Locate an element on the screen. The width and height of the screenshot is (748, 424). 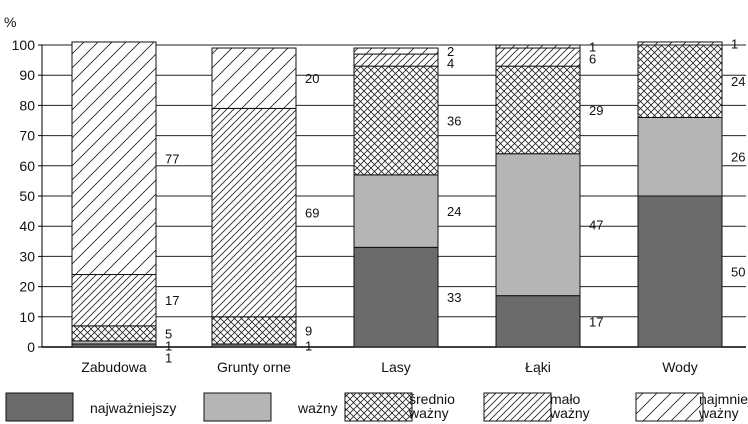
bar-segment-wody-najwazniejszy is located at coordinates (680, 271).